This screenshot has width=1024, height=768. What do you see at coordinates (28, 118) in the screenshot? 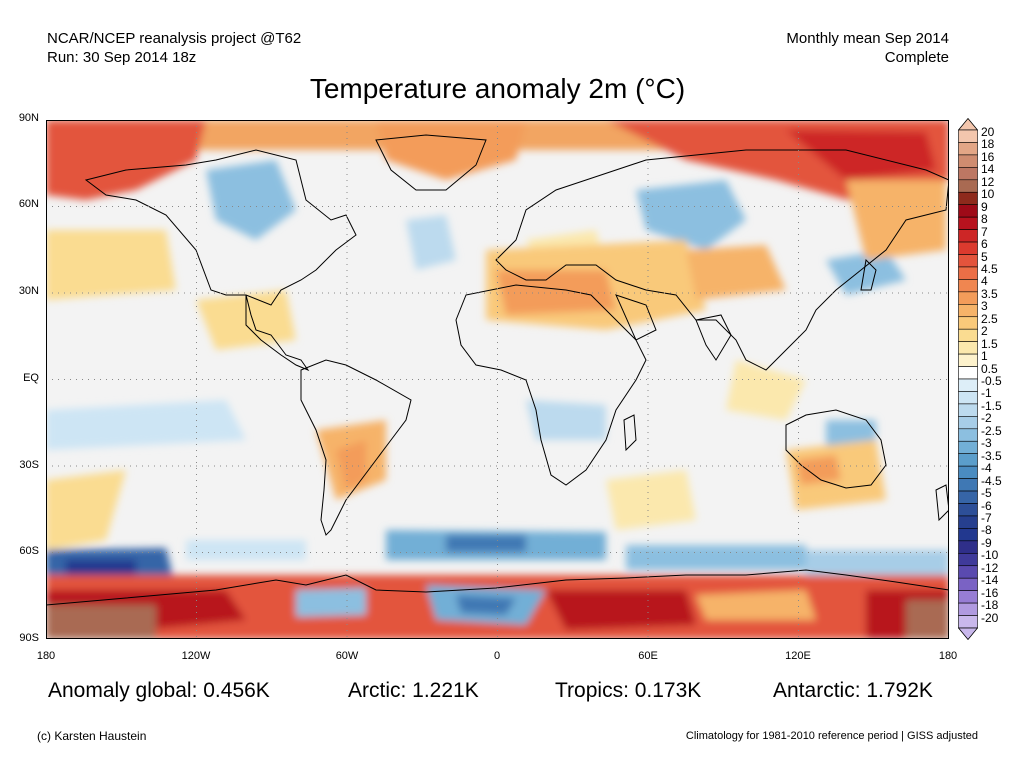
I see `lat-label-90n: 90N` at bounding box center [28, 118].